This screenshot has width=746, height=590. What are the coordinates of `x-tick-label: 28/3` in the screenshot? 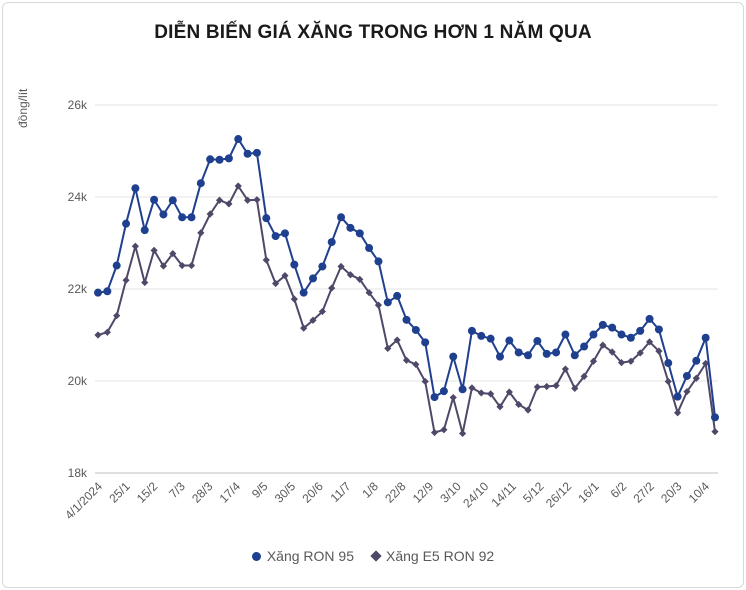 It's located at (202, 492).